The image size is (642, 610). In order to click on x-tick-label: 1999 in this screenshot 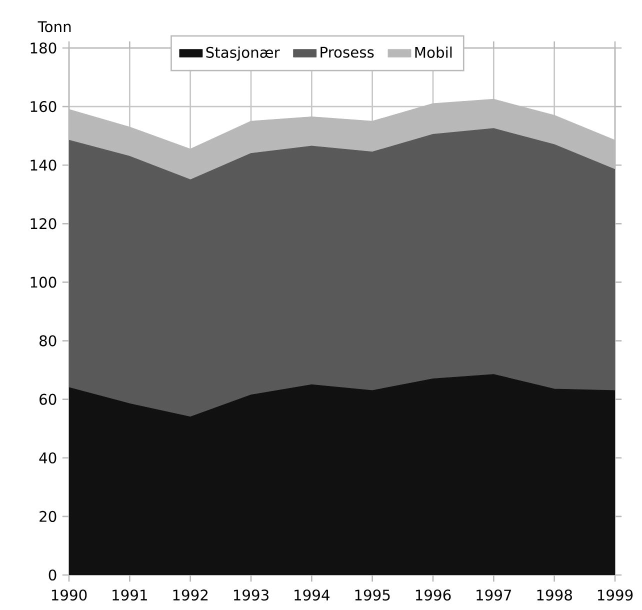, I will do `click(615, 595)`.